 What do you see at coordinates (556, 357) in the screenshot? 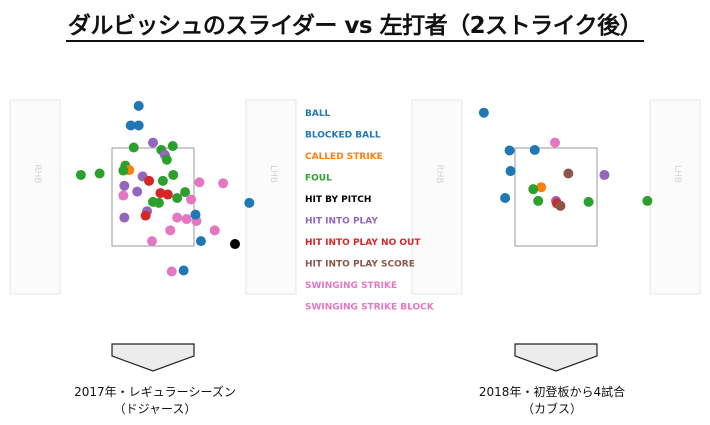
I see `home-plate-2018` at bounding box center [556, 357].